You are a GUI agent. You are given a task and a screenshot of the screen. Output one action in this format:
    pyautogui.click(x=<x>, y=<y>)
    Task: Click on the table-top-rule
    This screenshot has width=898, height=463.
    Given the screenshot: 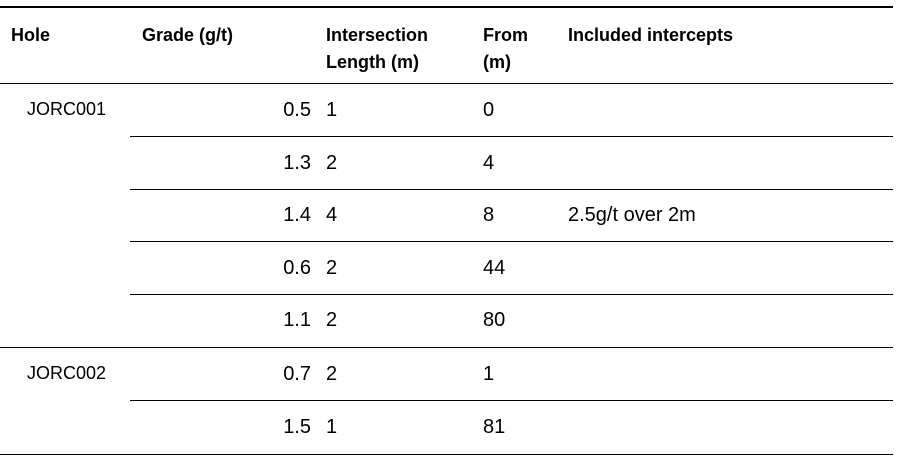 What is the action you would take?
    pyautogui.click(x=446, y=7)
    